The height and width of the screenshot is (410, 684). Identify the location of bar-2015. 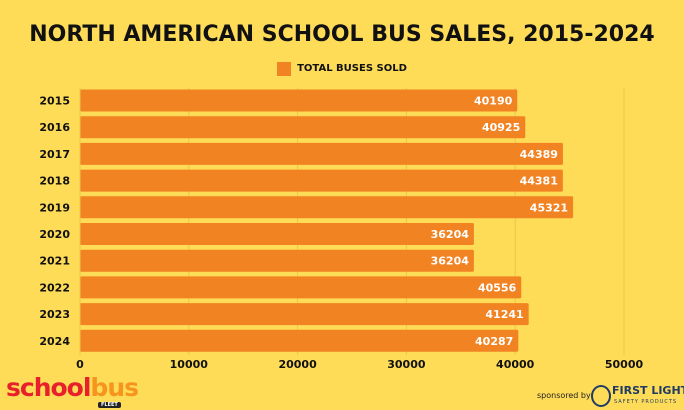
(299, 100).